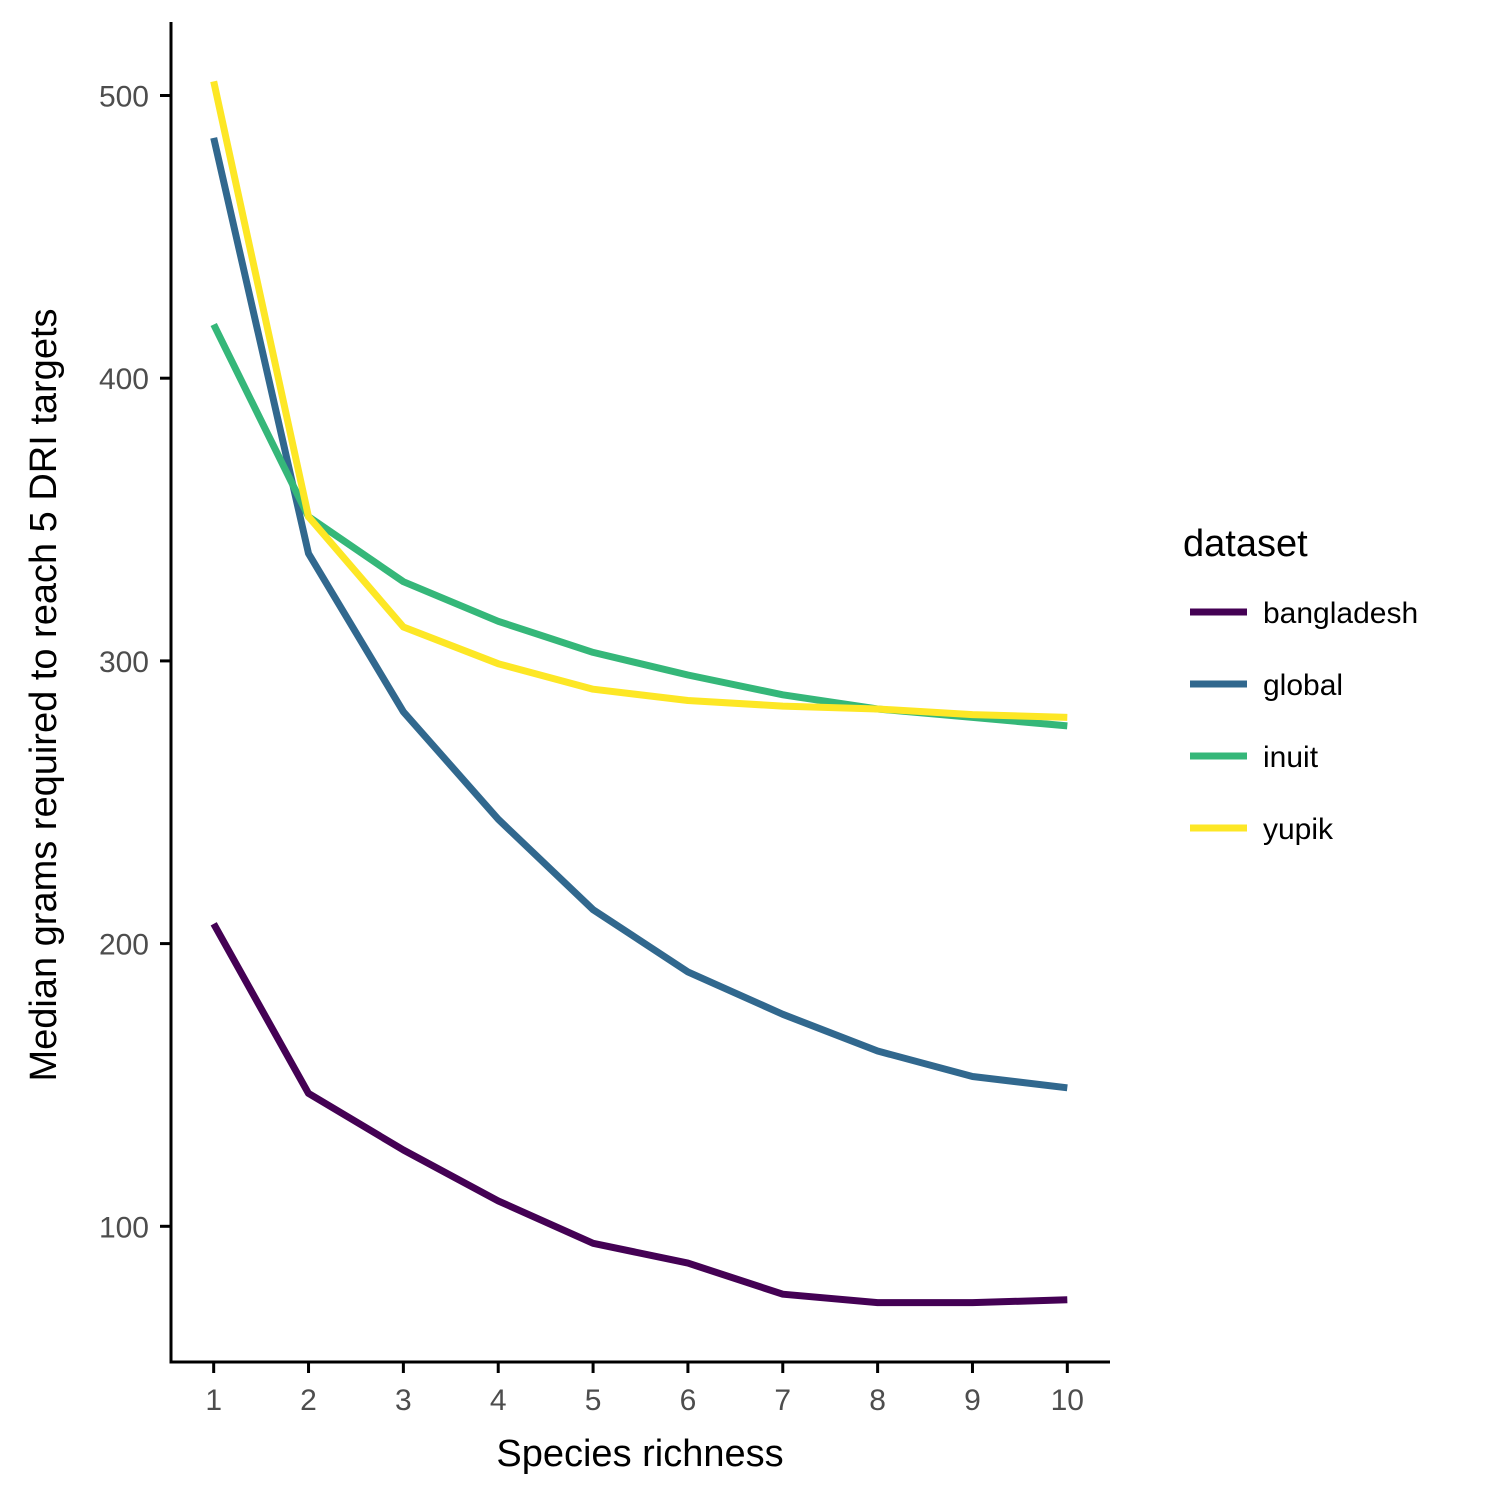  Describe the element at coordinates (1340, 613) in the screenshot. I see `legend-label-bangladesh: bangladesh` at that location.